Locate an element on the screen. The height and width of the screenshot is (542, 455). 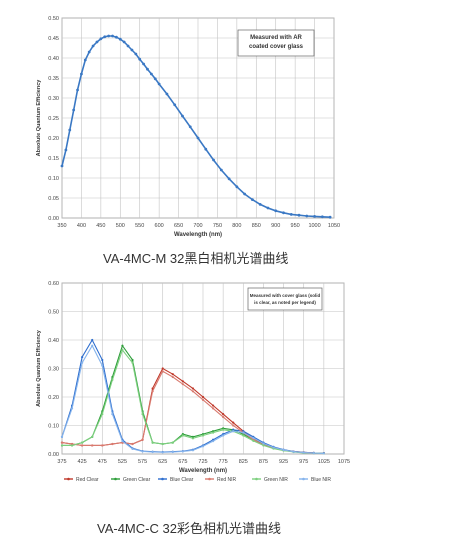
x-tick-label: 375 is located at coordinates (61, 462).